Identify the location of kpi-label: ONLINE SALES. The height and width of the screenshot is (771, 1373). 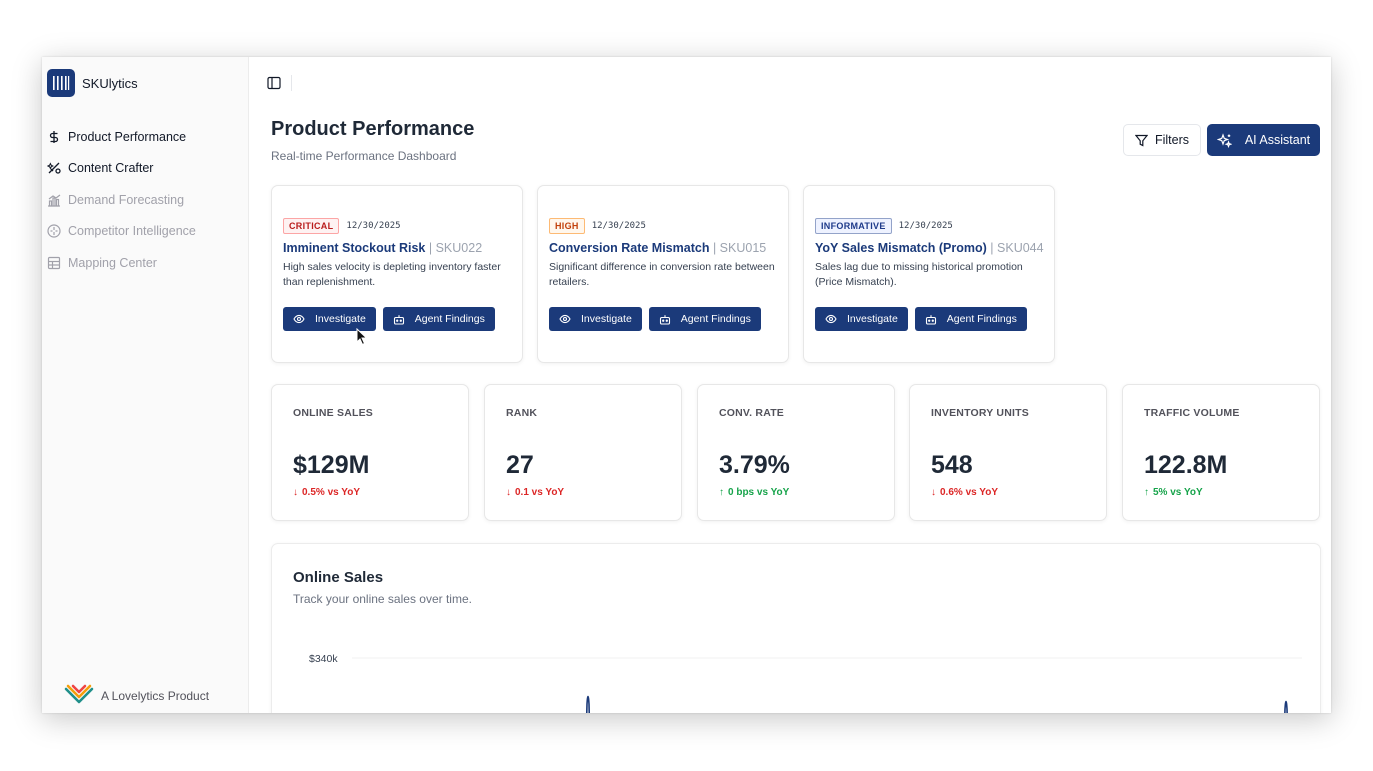
(333, 413).